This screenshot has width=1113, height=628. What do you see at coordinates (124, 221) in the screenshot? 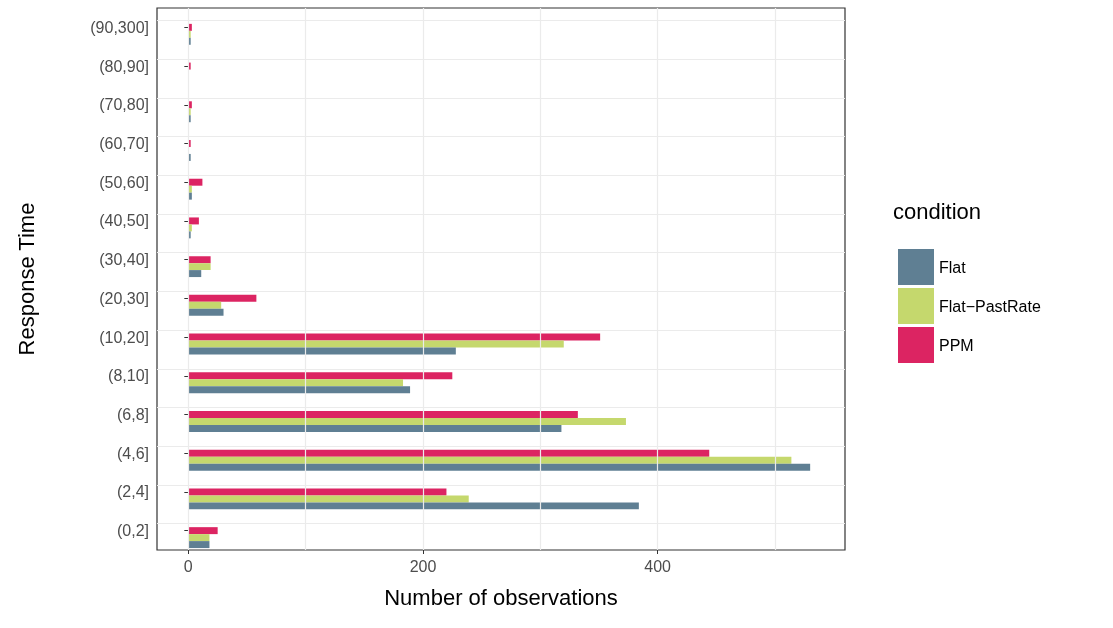
I see `y-tick-label: (40,50]` at bounding box center [124, 221].